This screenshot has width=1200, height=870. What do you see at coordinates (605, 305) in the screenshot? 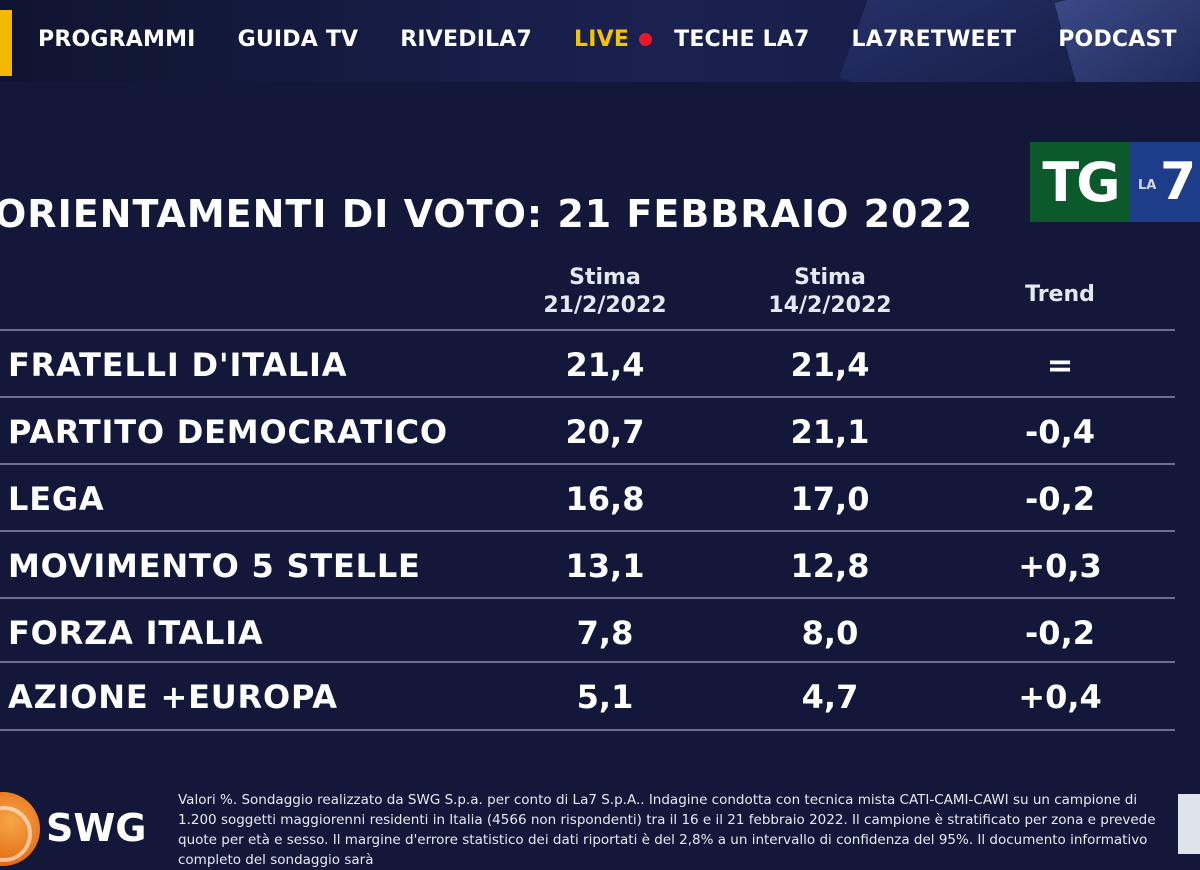
I see `column-header-current-date: 21/2/2022` at bounding box center [605, 305].